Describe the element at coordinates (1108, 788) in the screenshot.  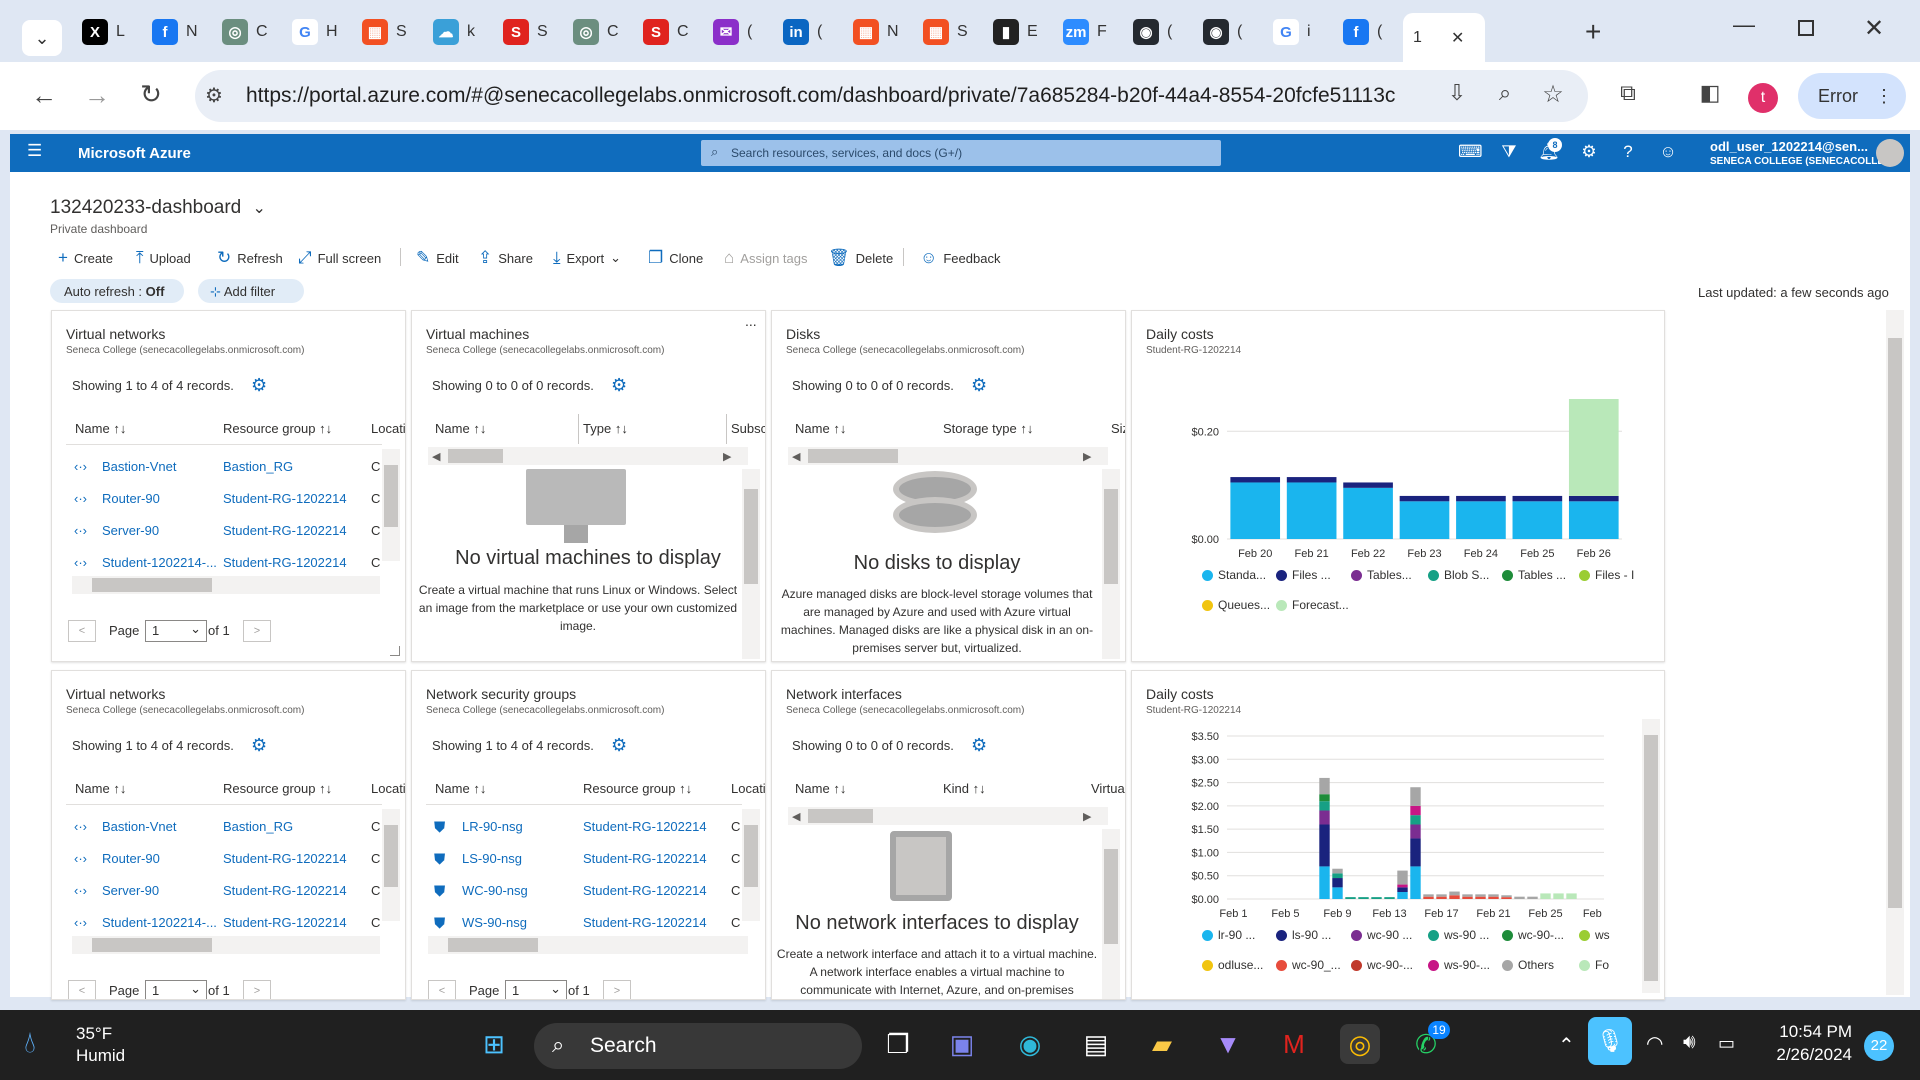
I see `column-header-virtual-machine: Virtua` at that location.